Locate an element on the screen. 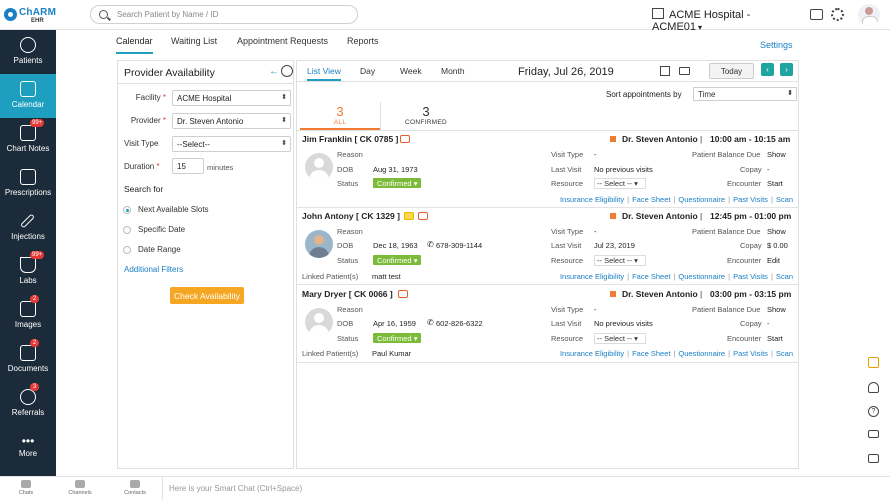  phone-value: 678-309-1144 is located at coordinates (459, 245).